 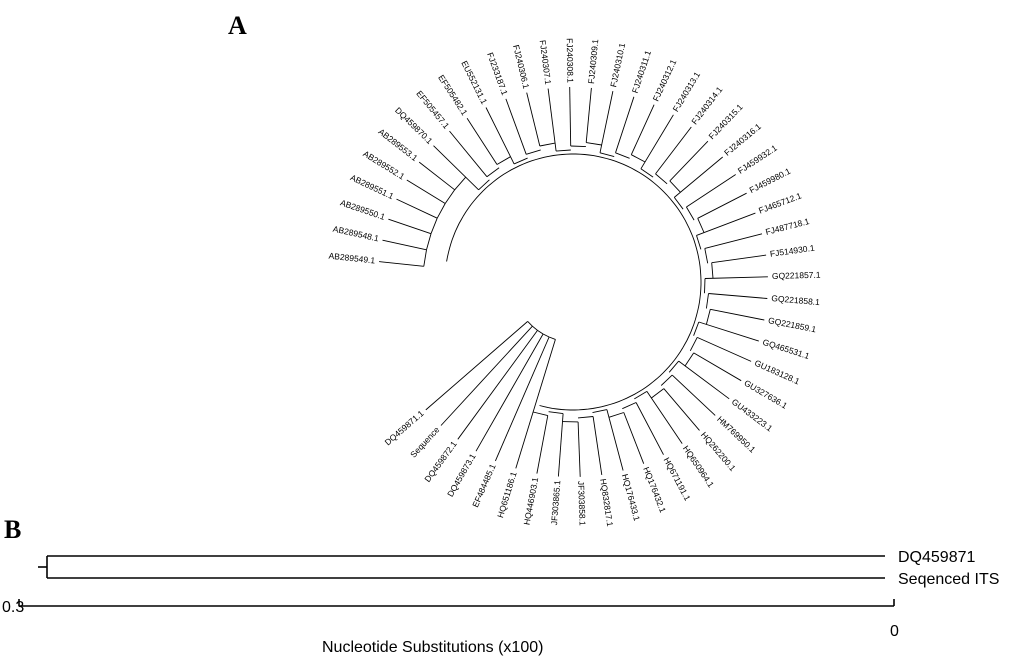 I want to click on leaf-label: HQ832817.1, so click(x=606, y=502).